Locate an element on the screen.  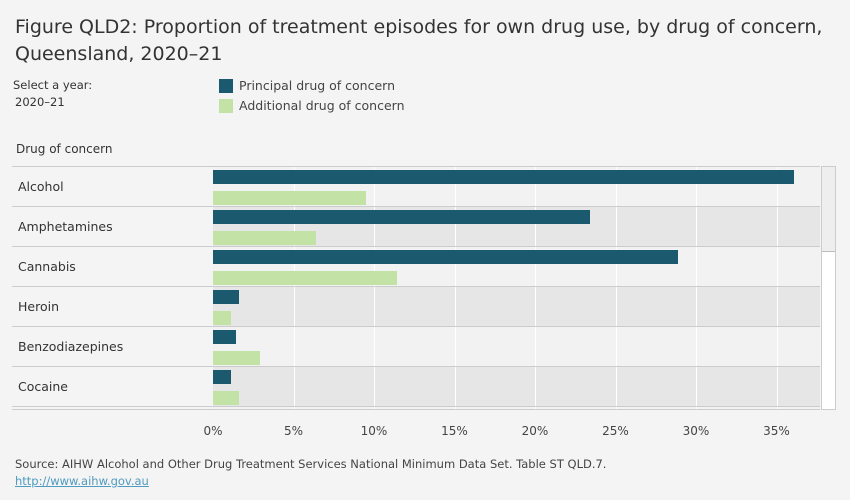
axis-line is located at coordinates (416, 409).